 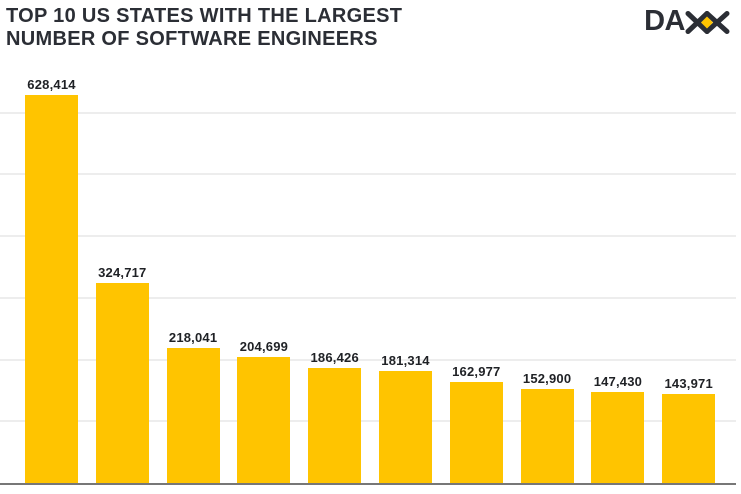 I want to click on chart-title-line2: NUMBER OF SOFTWARE ENGINEERS, so click(x=192, y=39).